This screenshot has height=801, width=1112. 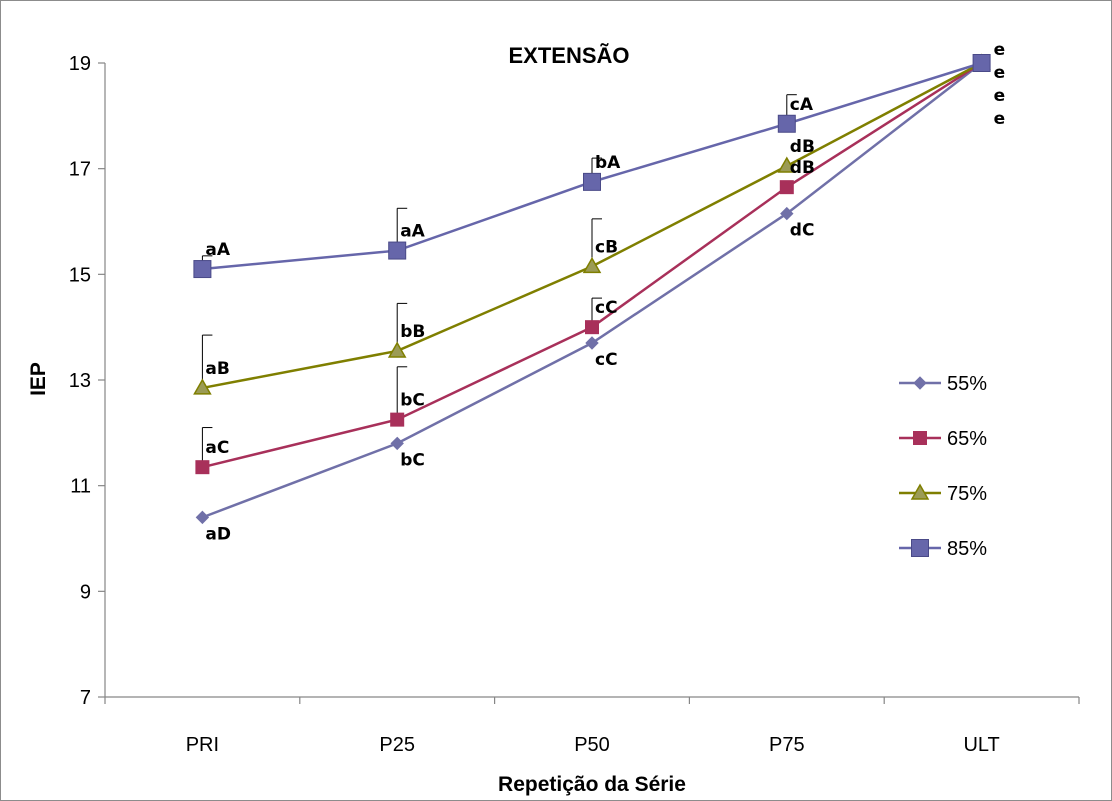 I want to click on y-tick-label: 13, so click(x=80, y=381).